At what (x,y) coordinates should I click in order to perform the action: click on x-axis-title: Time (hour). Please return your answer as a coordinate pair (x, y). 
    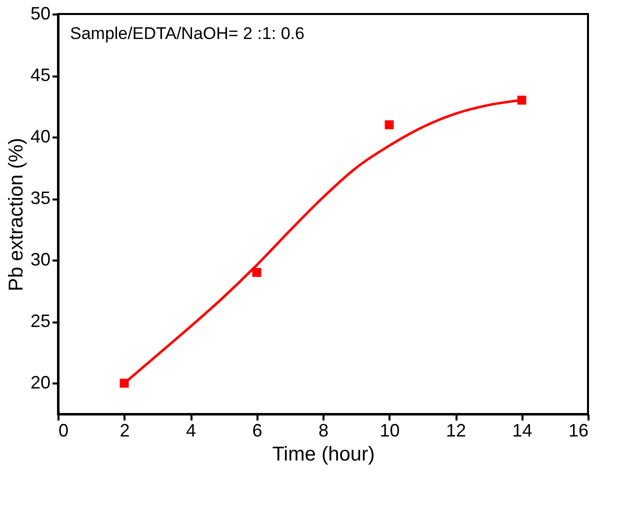
    Looking at the image, I should click on (323, 455).